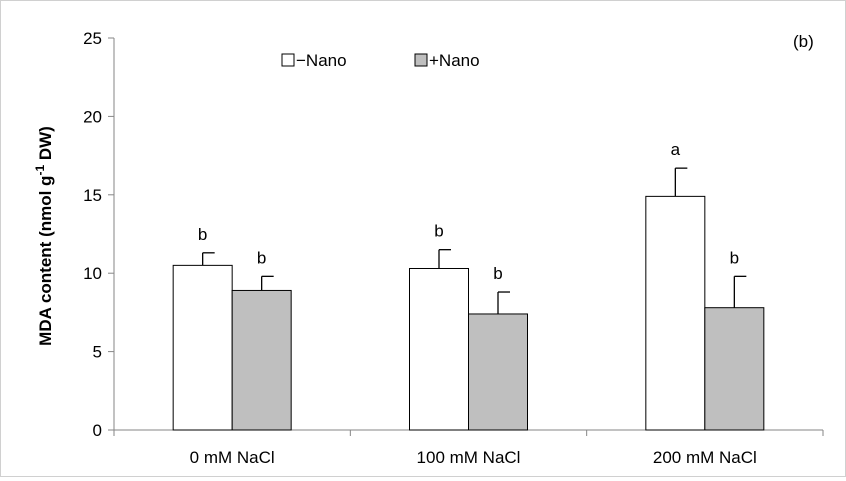 The width and height of the screenshot is (846, 481). Describe the element at coordinates (321, 60) in the screenshot. I see `legend-label-minus-nano: −Nano` at that location.